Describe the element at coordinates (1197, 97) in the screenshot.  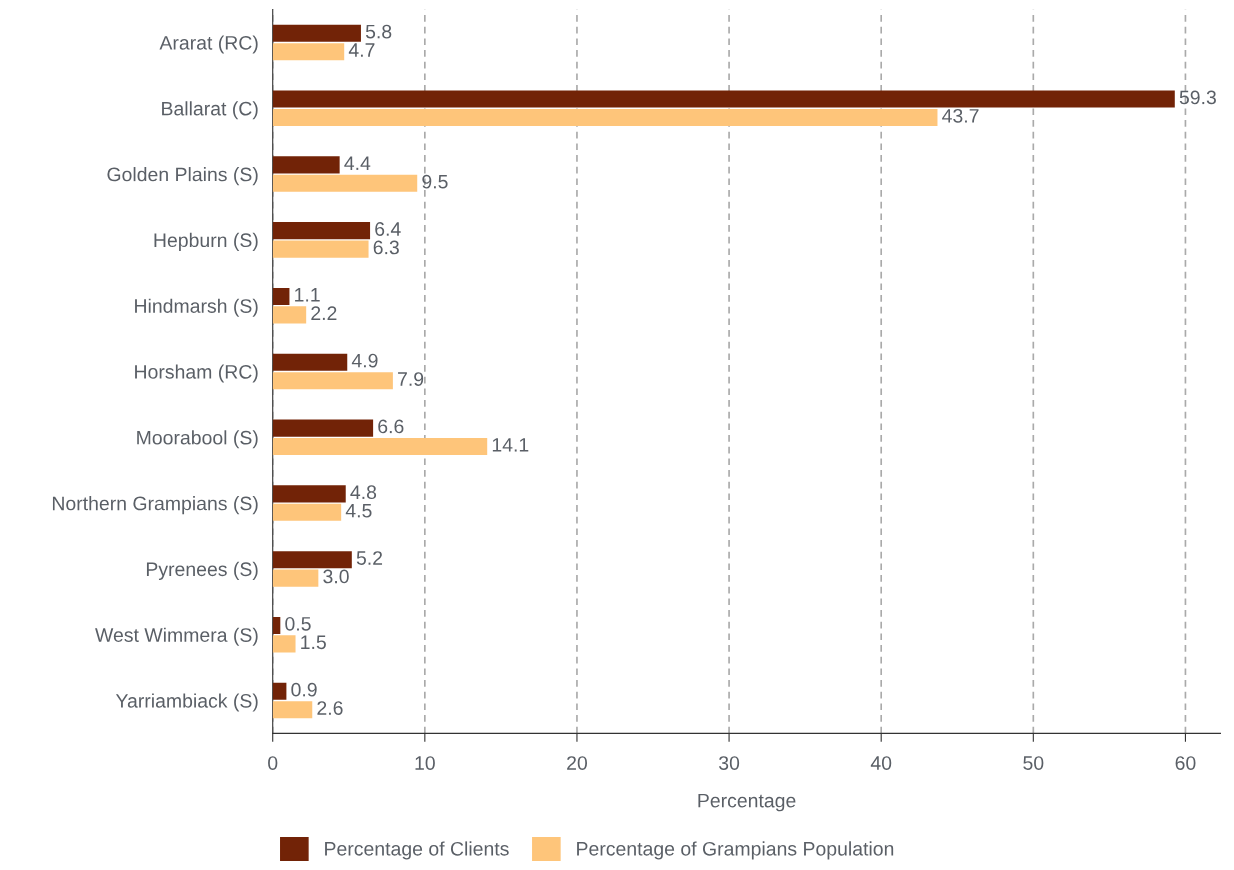
I see `data-label: 59.3` at that location.